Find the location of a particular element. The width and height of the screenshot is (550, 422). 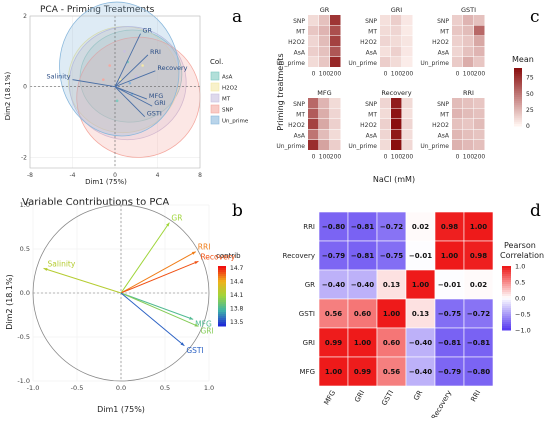

col-label: Recovery is located at coordinates (441, 403).